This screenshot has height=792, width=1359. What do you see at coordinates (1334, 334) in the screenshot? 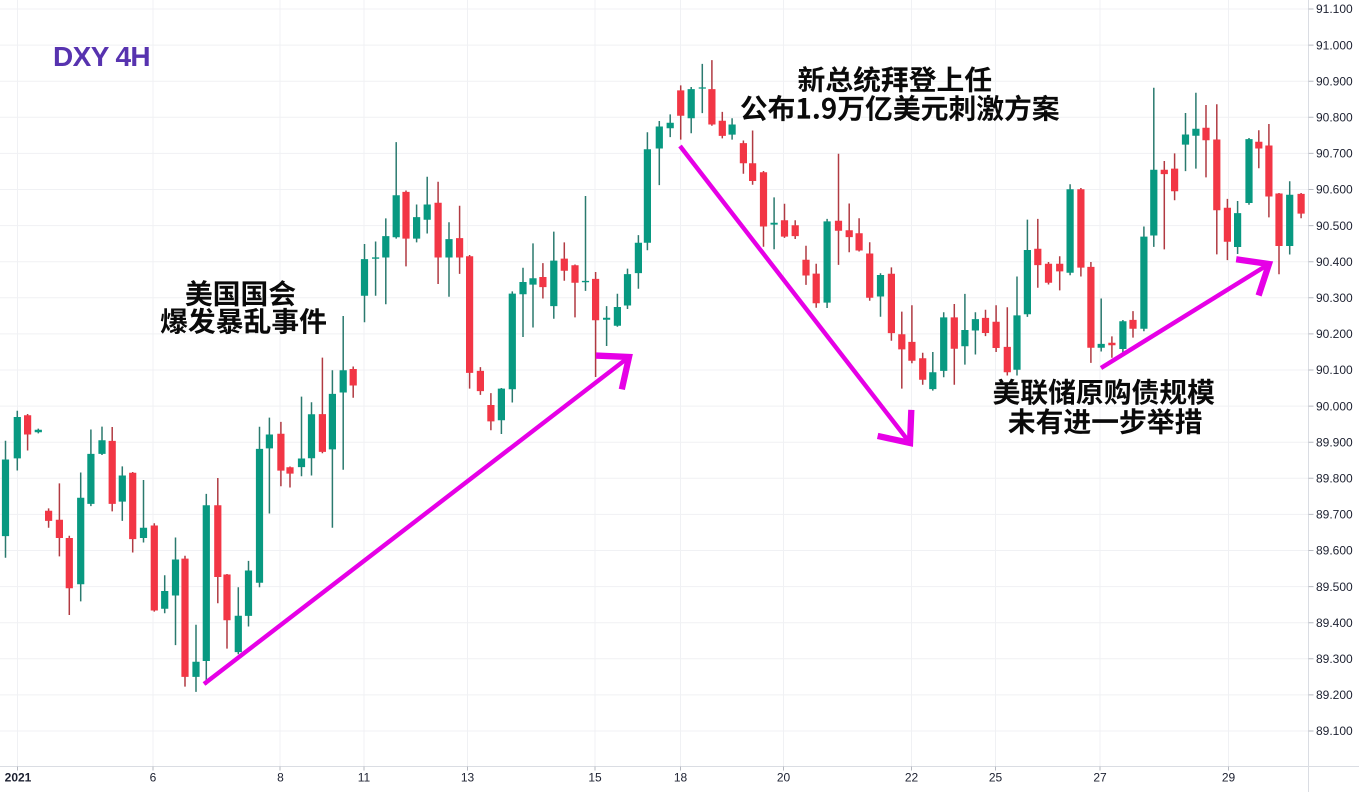
I see `svg-text: 90.200` at bounding box center [1334, 334].